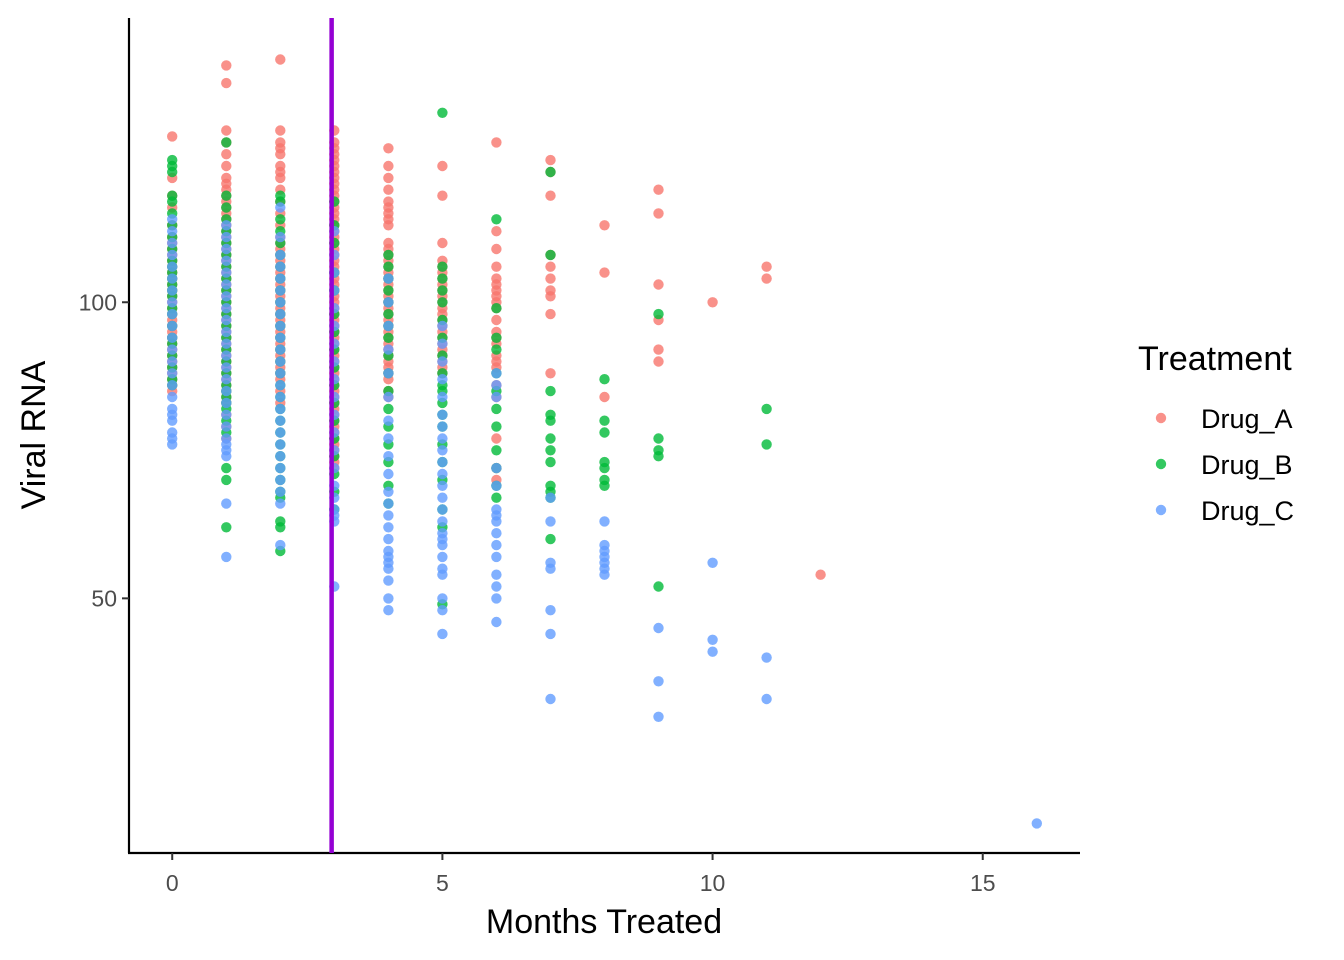 This screenshot has width=1344, height=960. What do you see at coordinates (34, 434) in the screenshot?
I see `y-axis-title: Viral RNA` at bounding box center [34, 434].